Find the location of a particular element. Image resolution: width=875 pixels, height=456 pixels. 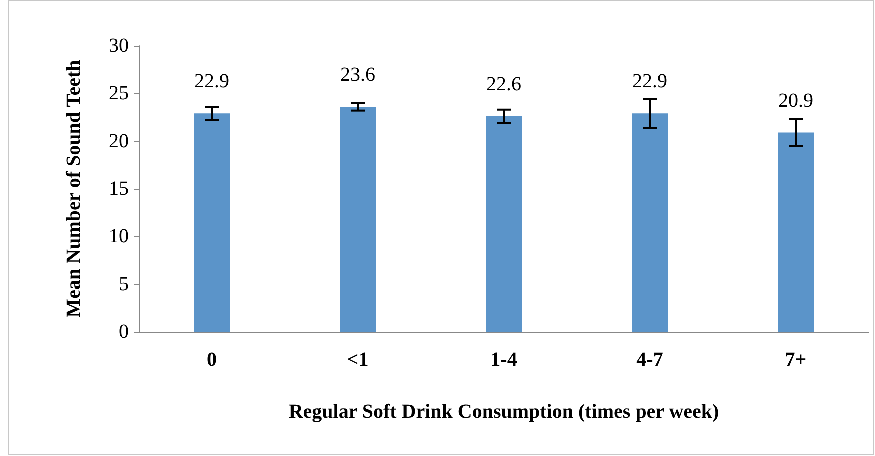

y-axis-title: Mean Number of Sound Teeth is located at coordinates (74, 189).